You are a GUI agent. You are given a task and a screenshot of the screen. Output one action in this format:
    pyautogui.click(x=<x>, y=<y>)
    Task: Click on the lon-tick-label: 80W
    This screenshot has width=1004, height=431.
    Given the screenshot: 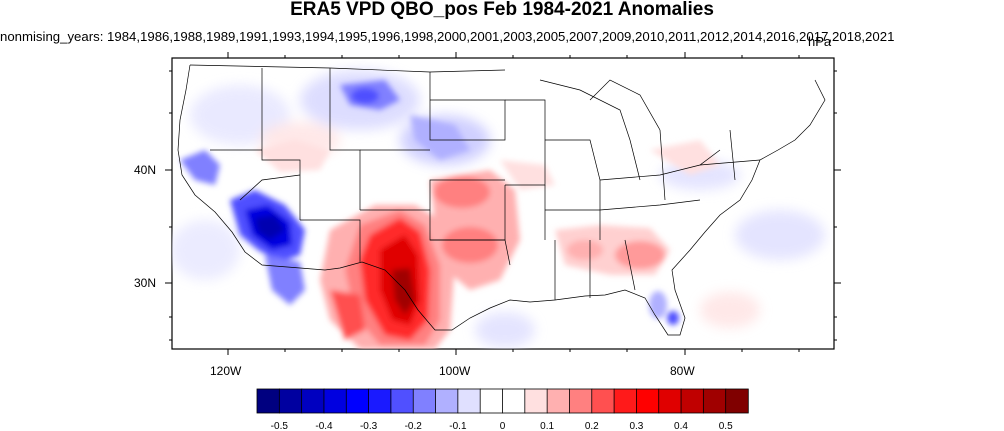 What is the action you would take?
    pyautogui.click(x=682, y=371)
    